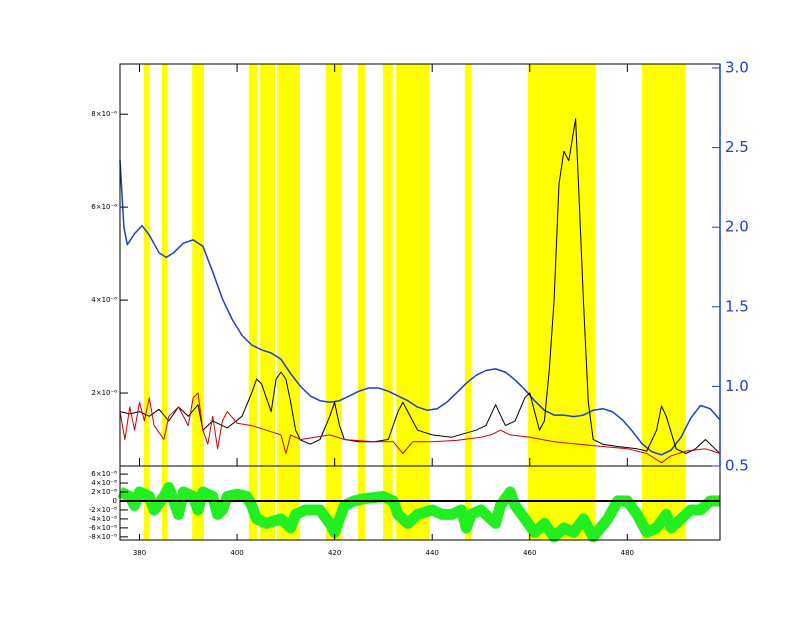 Image resolution: width=800 pixels, height=640 pixels. What do you see at coordinates (103, 537) in the screenshot?
I see `y-tick-label: -8×10⁻⁸` at bounding box center [103, 537].